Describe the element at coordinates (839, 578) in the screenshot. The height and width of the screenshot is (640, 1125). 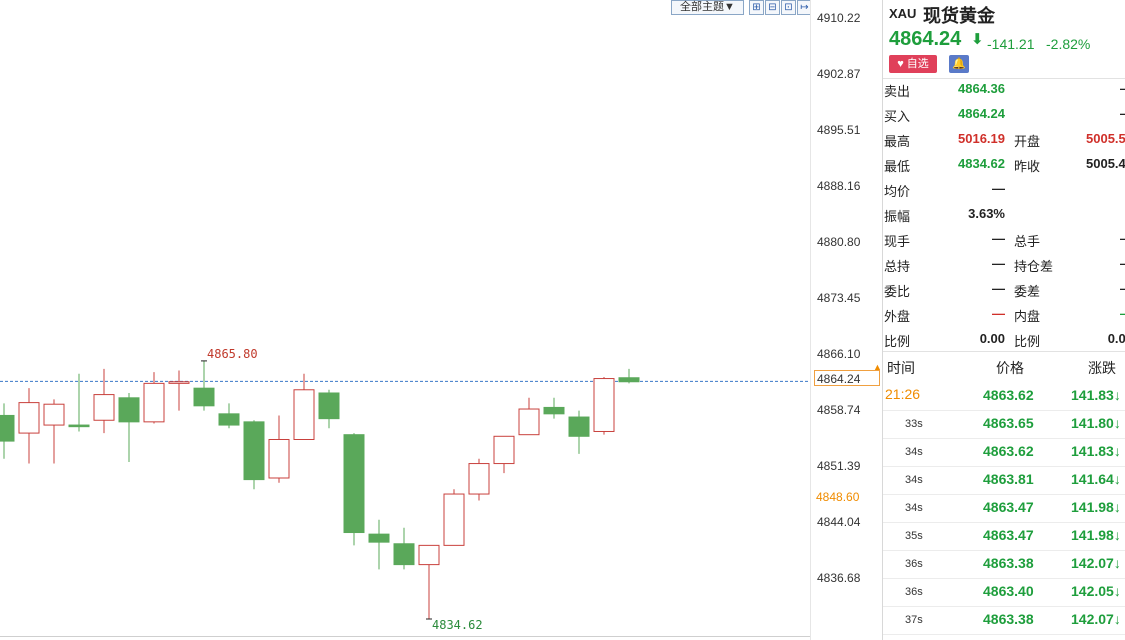
I see `price-tick-label: 4836.68` at that location.